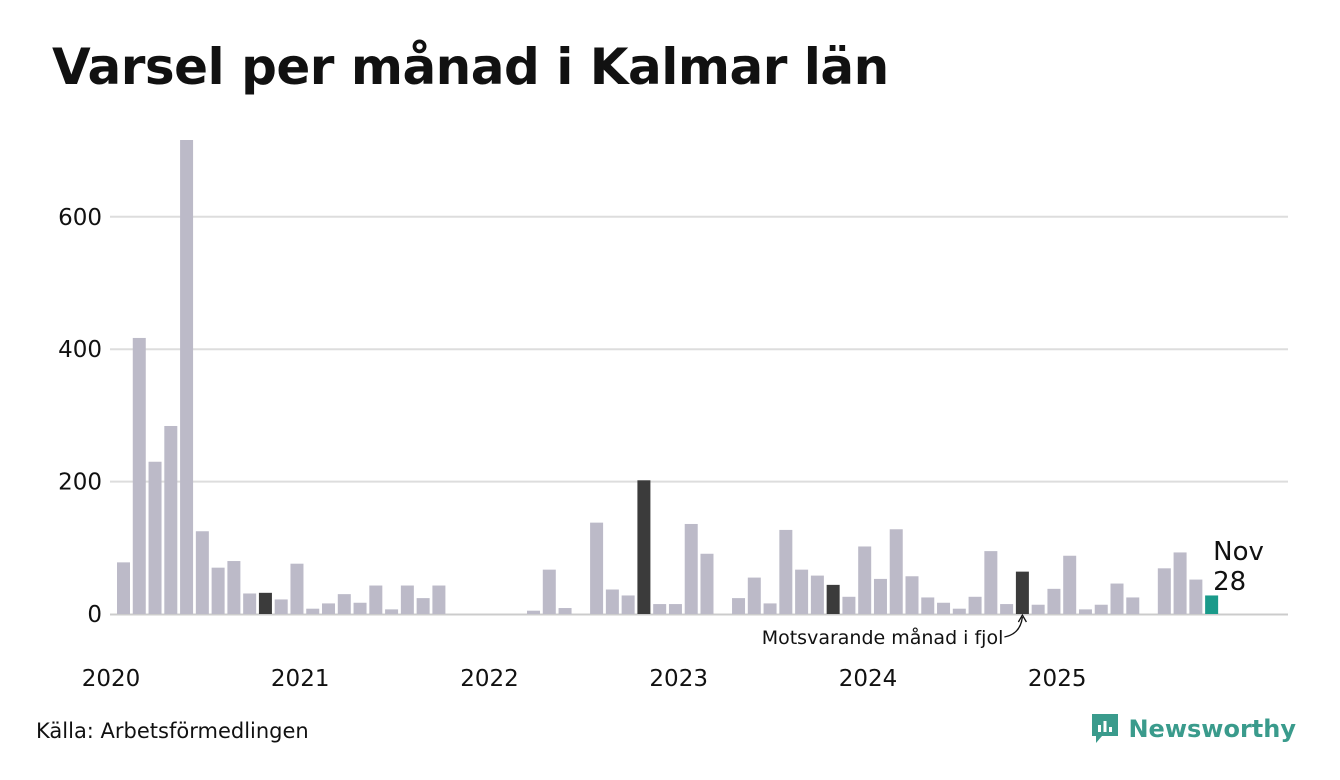 This screenshot has width=1340, height=780. Describe the element at coordinates (1238, 552) in the screenshot. I see `current-month-label: Nov` at that location.